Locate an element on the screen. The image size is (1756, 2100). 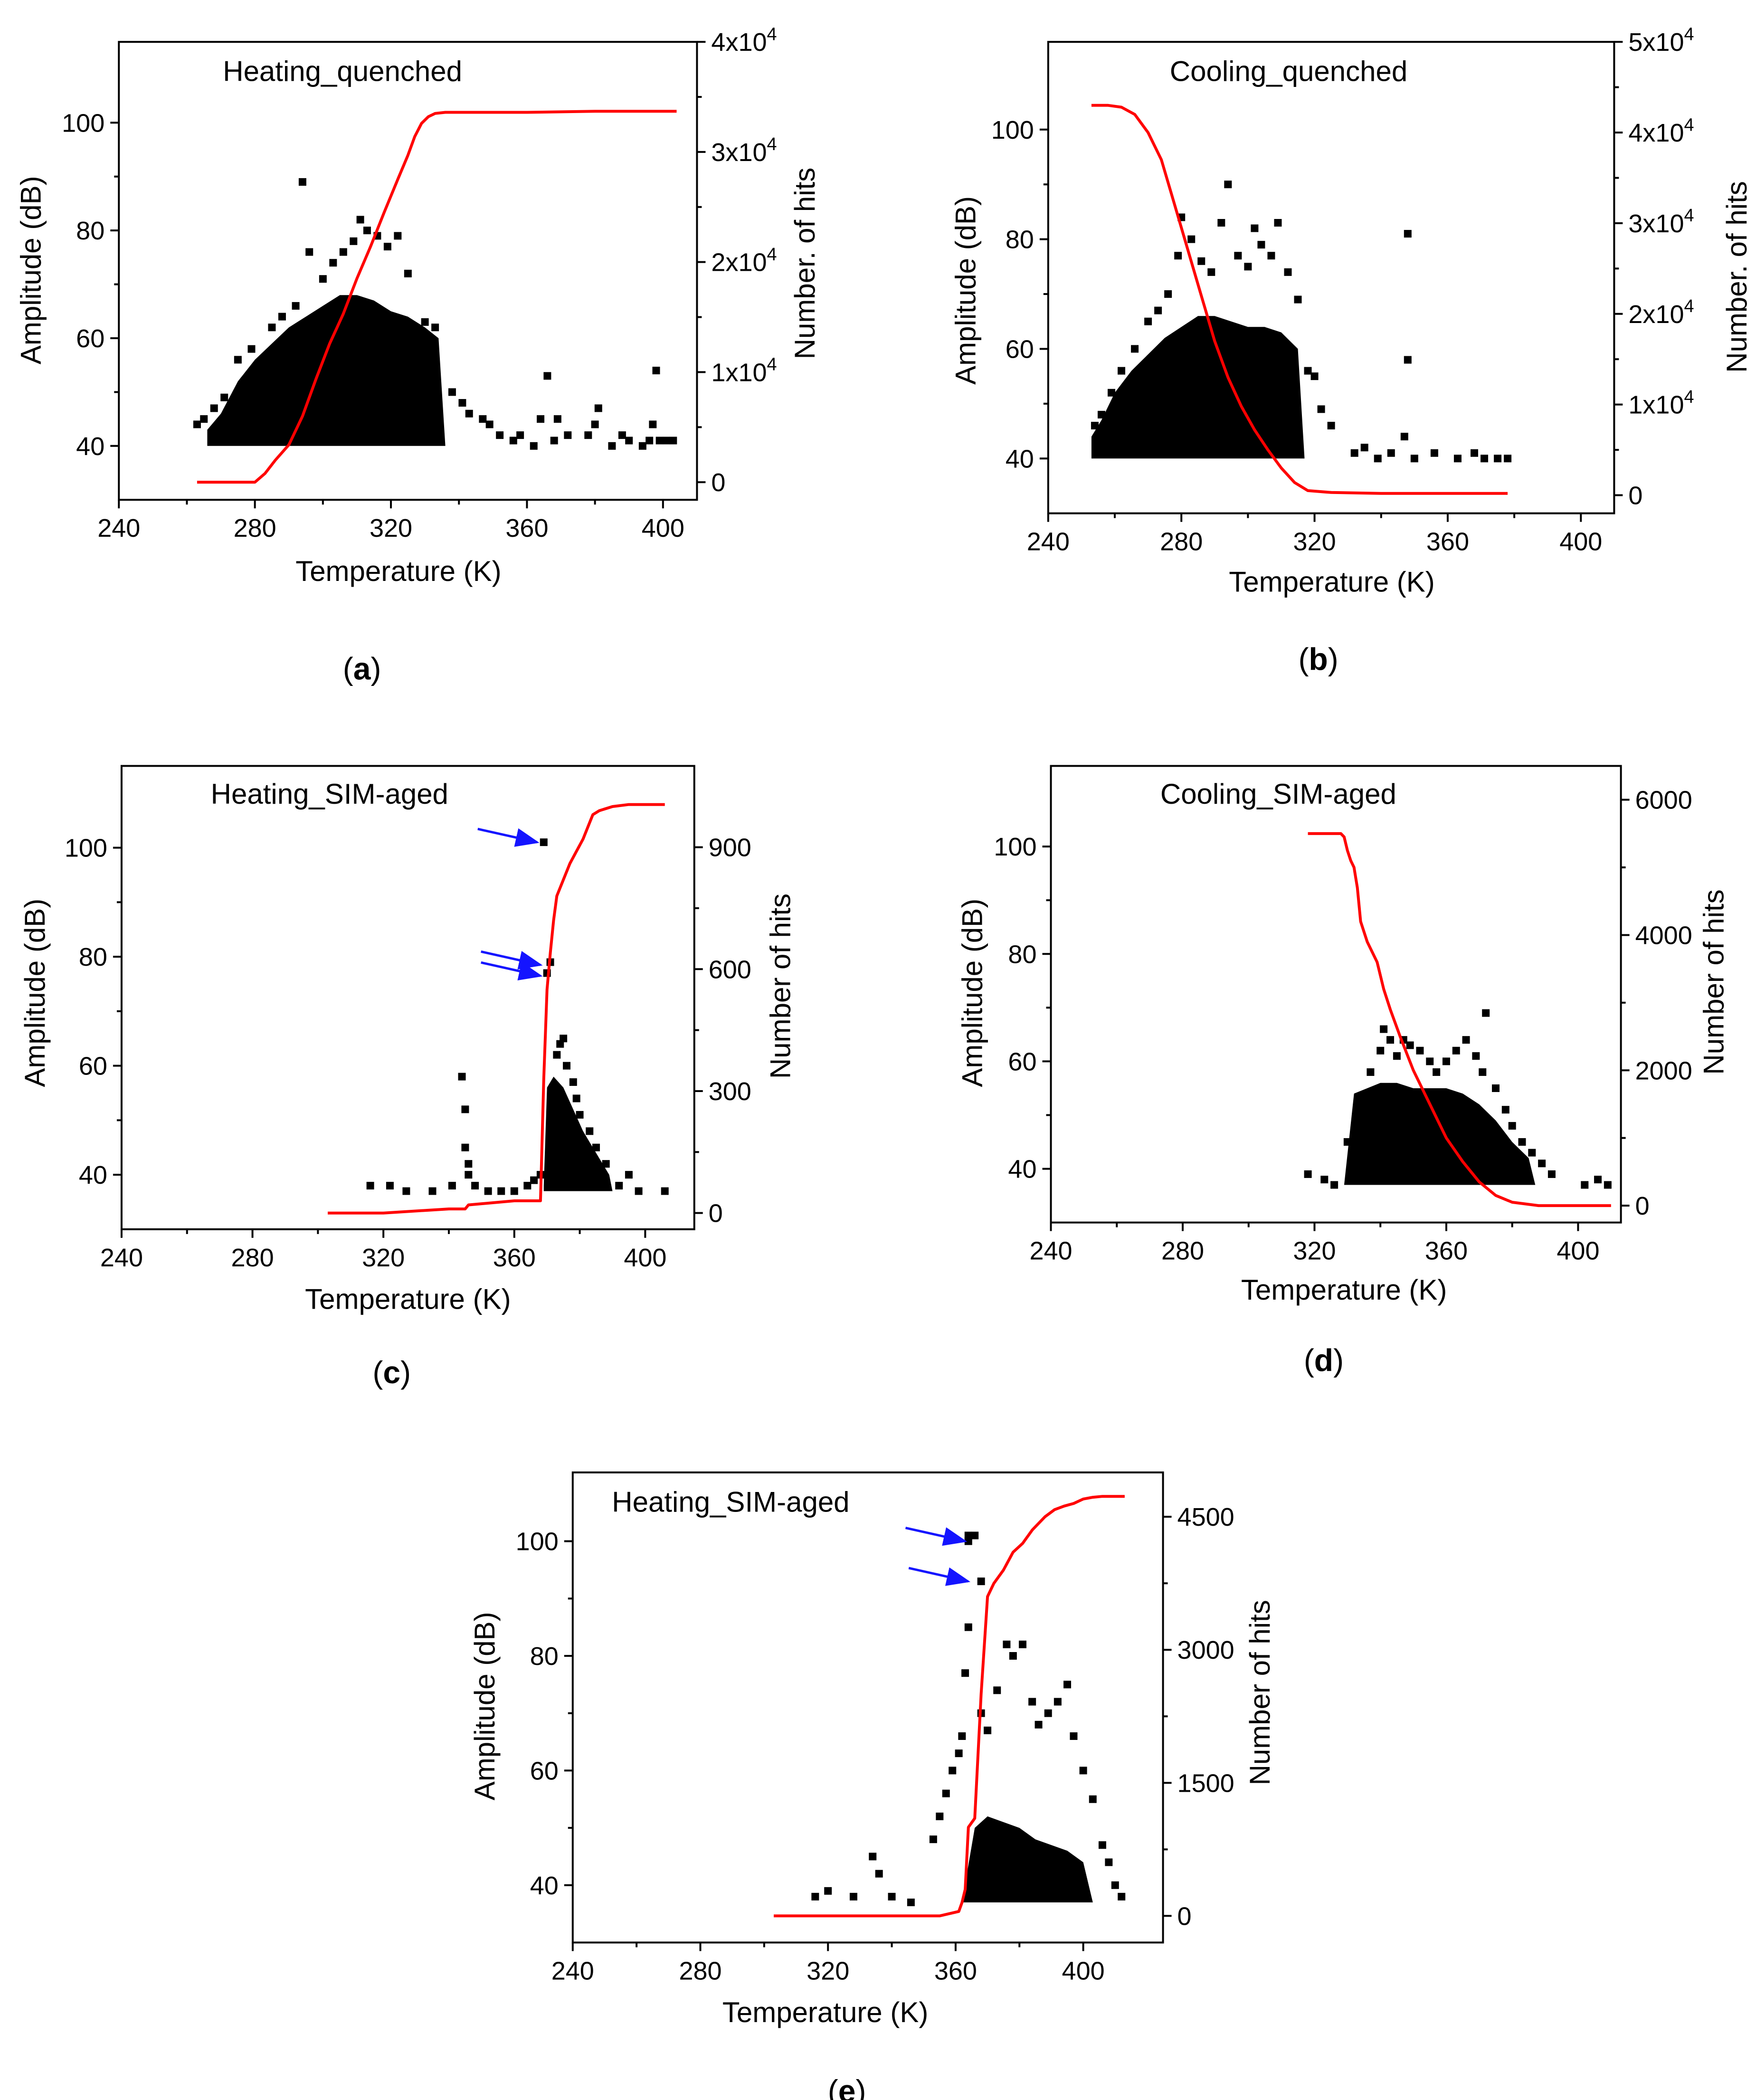
y2-tick-label: 2x10⁴ is located at coordinates (744, 261).